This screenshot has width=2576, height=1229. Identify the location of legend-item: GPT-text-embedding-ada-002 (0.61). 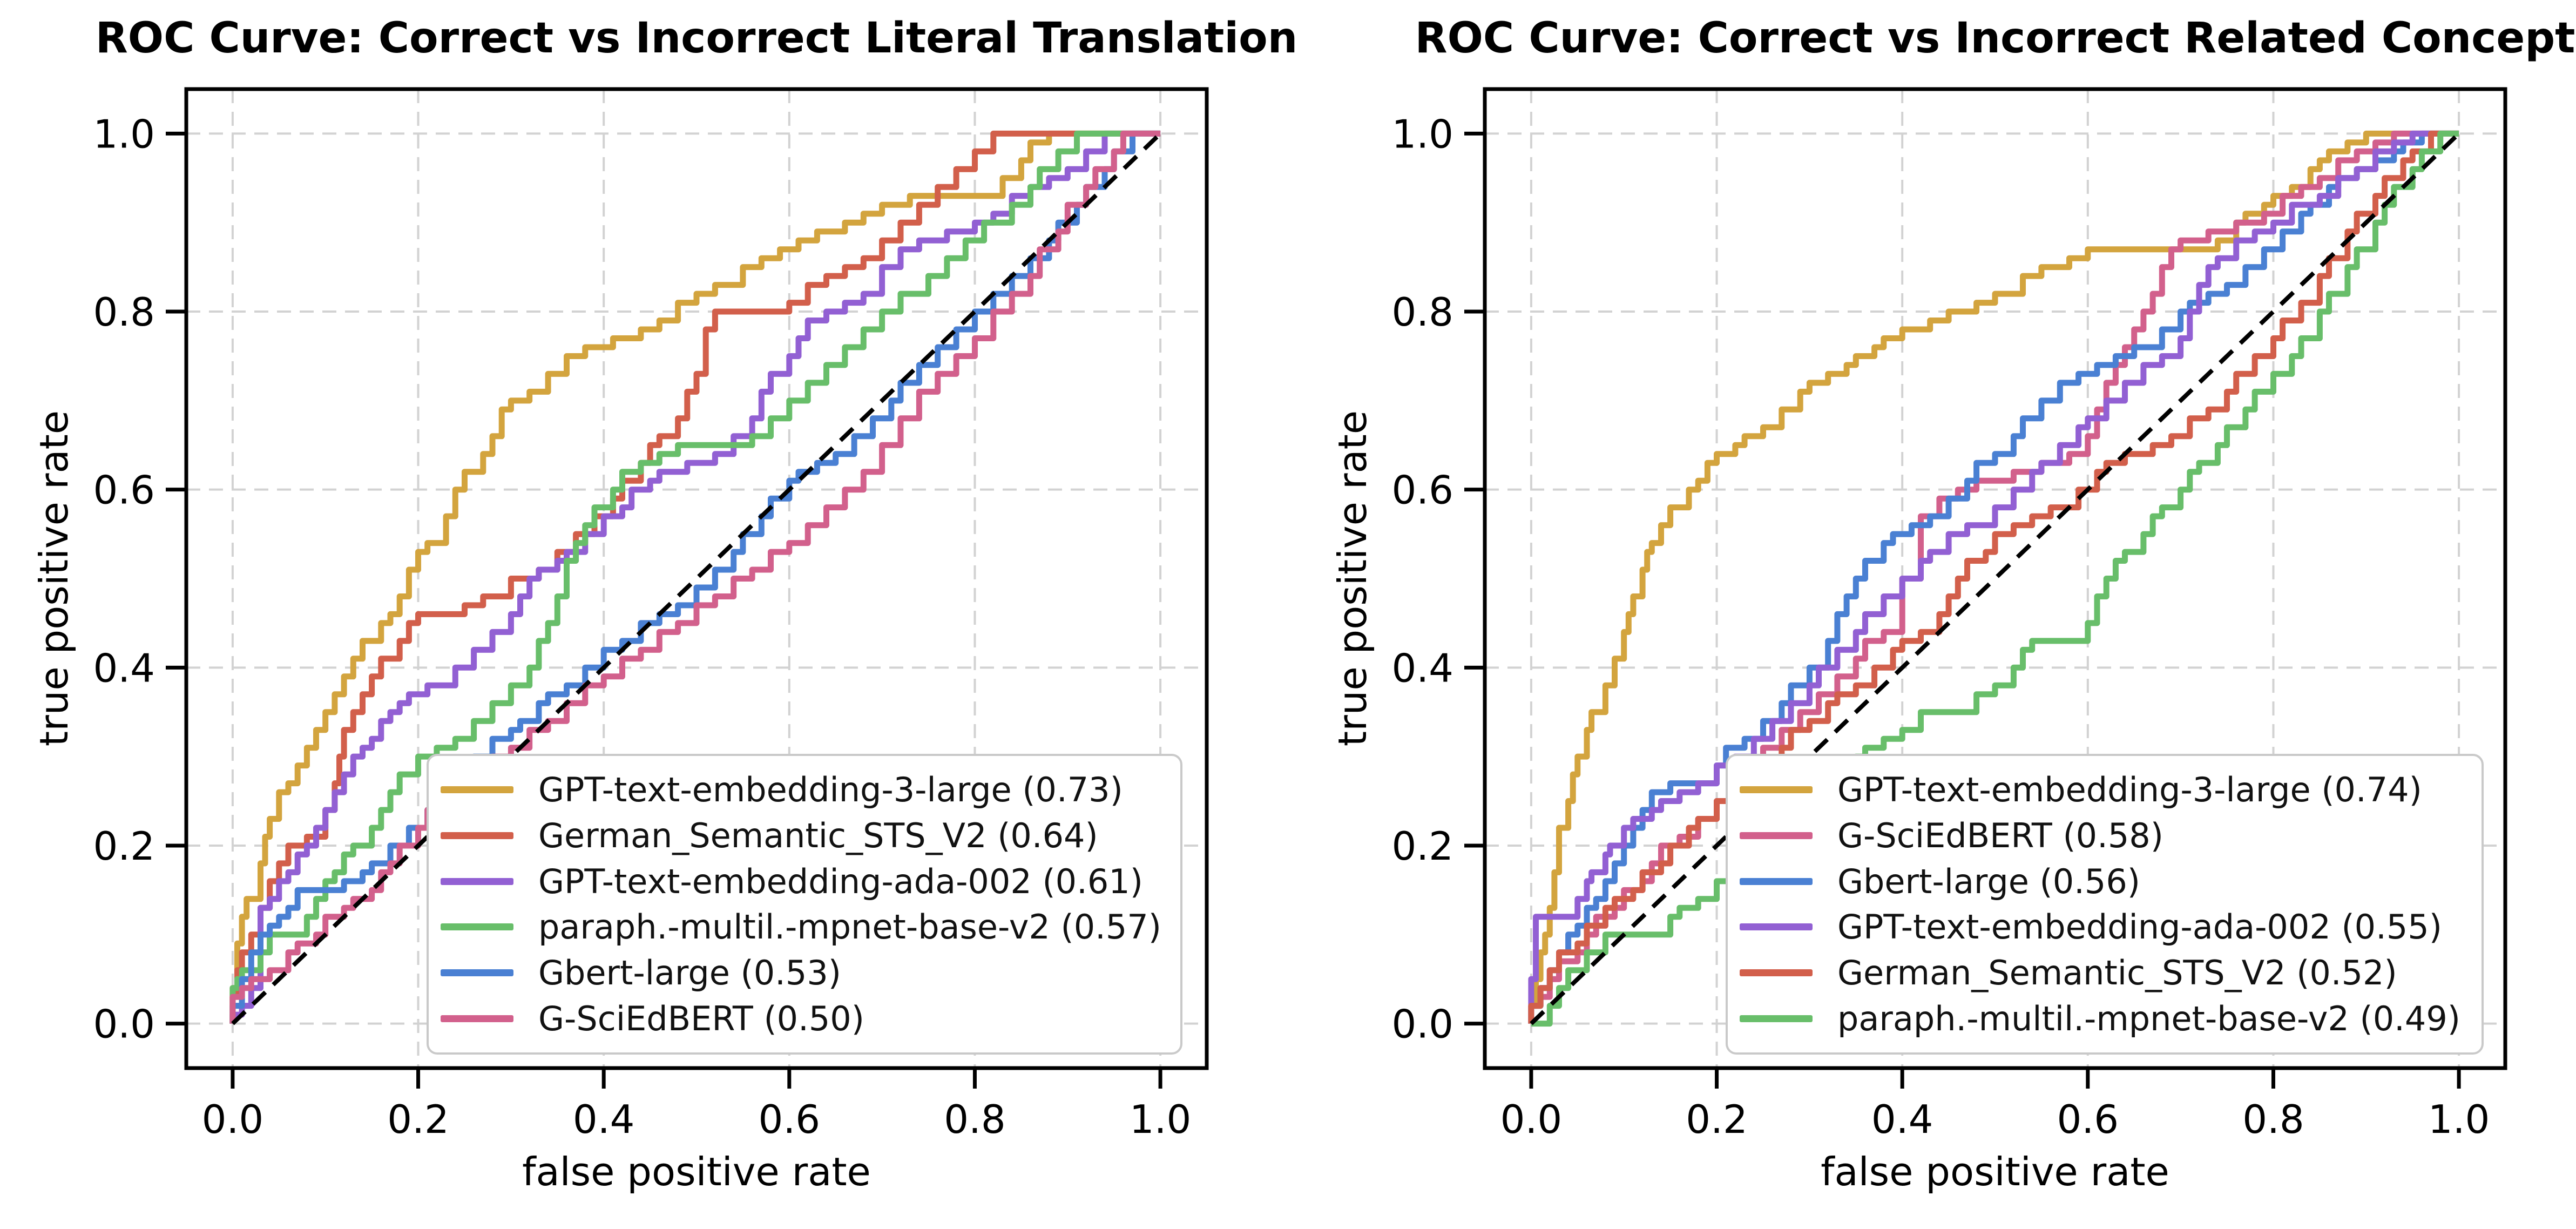
(805, 882).